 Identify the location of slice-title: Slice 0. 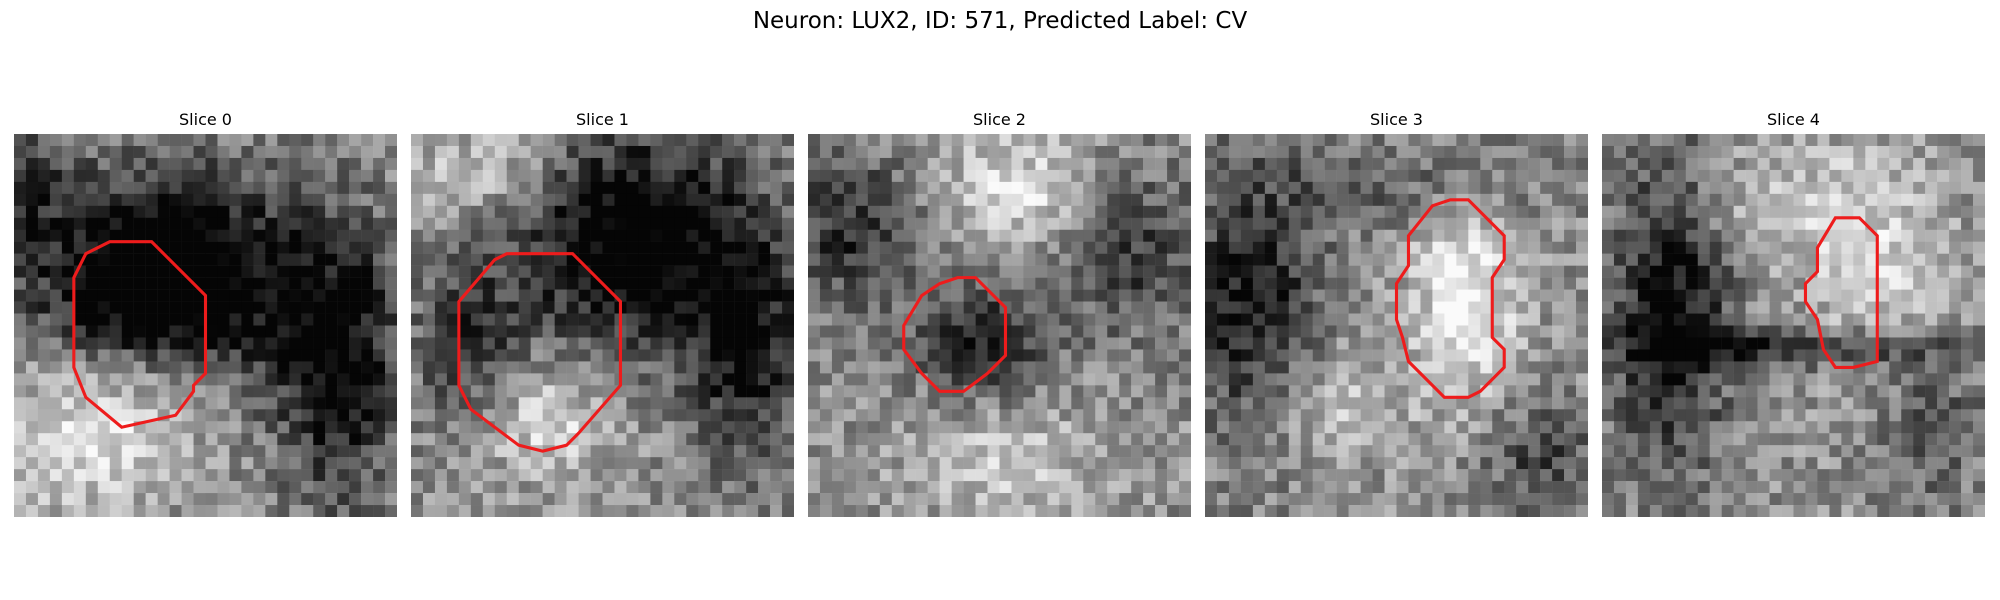
(205, 119).